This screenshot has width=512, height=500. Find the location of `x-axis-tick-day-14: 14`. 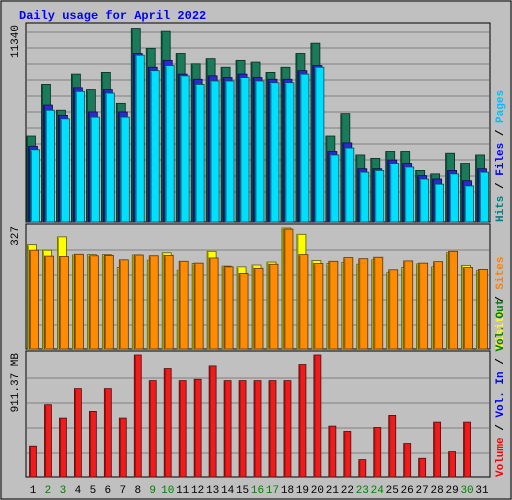

x-axis-tick-day-14: 14 is located at coordinates (228, 491).